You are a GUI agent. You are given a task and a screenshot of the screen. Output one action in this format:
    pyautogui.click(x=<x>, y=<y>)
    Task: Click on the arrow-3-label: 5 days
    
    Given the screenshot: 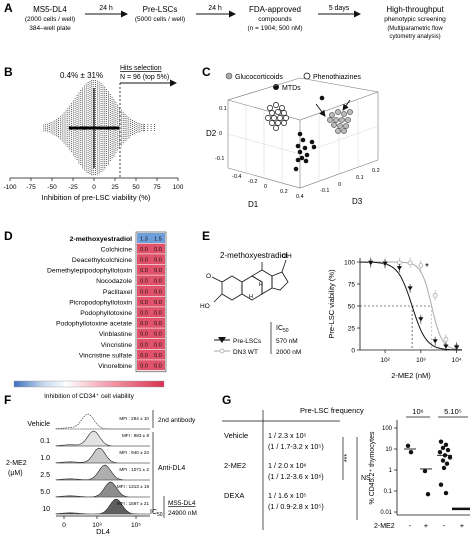 What is the action you would take?
    pyautogui.click(x=339, y=8)
    